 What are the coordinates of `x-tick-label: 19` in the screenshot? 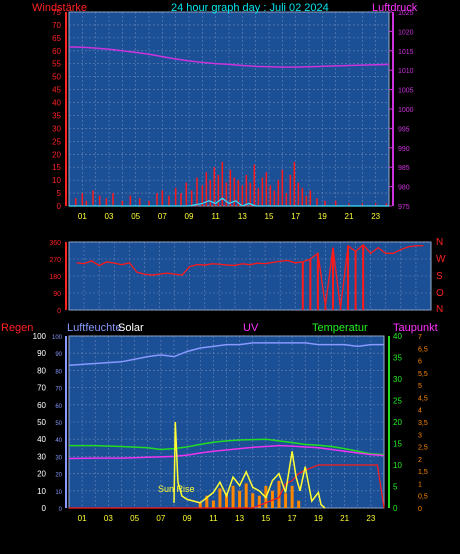 It's located at (322, 216).